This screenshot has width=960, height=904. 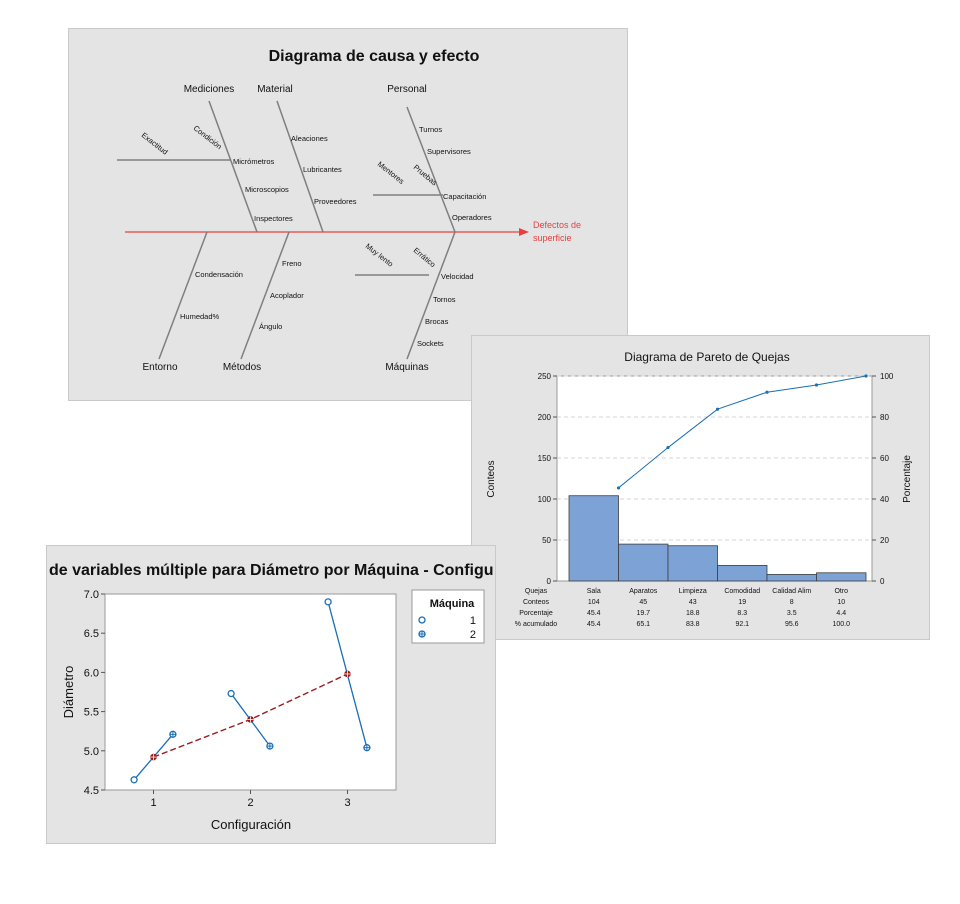 I want to click on sub-muy-lento: Muy lento, so click(x=379, y=254).